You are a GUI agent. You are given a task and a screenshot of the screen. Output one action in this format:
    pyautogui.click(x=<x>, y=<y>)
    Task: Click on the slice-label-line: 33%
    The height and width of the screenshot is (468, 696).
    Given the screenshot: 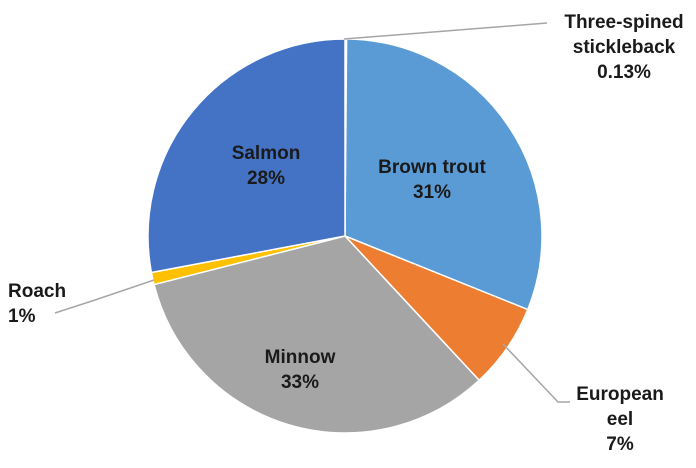 What is the action you would take?
    pyautogui.click(x=300, y=382)
    